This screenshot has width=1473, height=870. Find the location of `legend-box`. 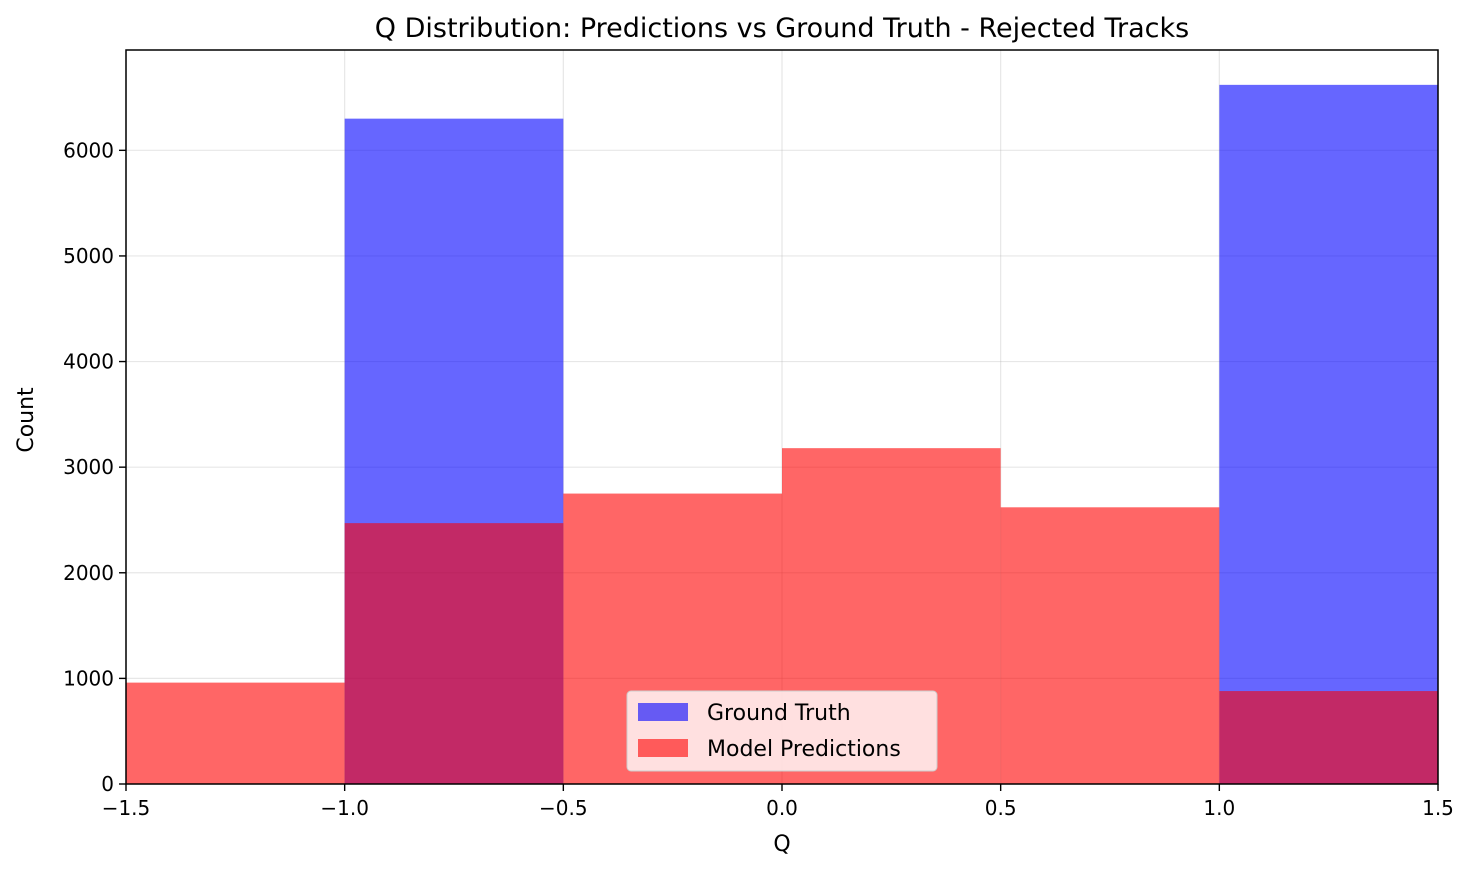

legend-box is located at coordinates (782, 731).